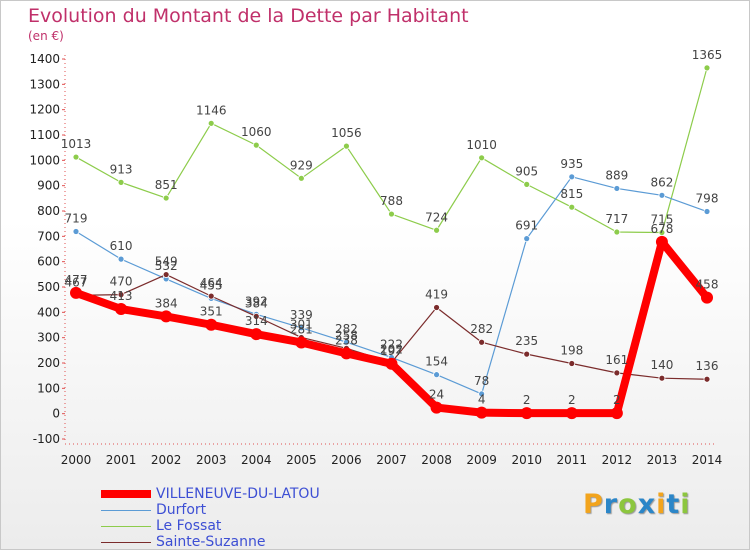  Describe the element at coordinates (707, 199) in the screenshot. I see `data-label: 798` at that location.